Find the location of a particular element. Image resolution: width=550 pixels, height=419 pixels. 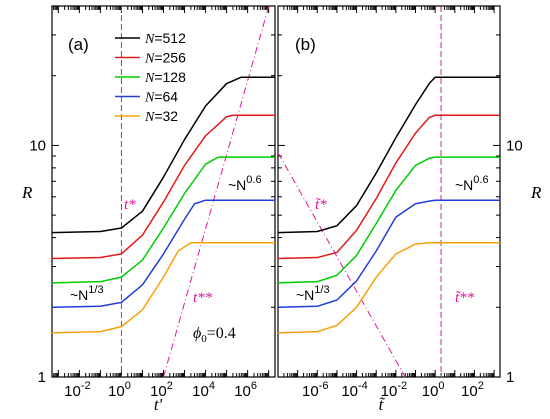

y-axis-label-right: R is located at coordinates (536, 192).